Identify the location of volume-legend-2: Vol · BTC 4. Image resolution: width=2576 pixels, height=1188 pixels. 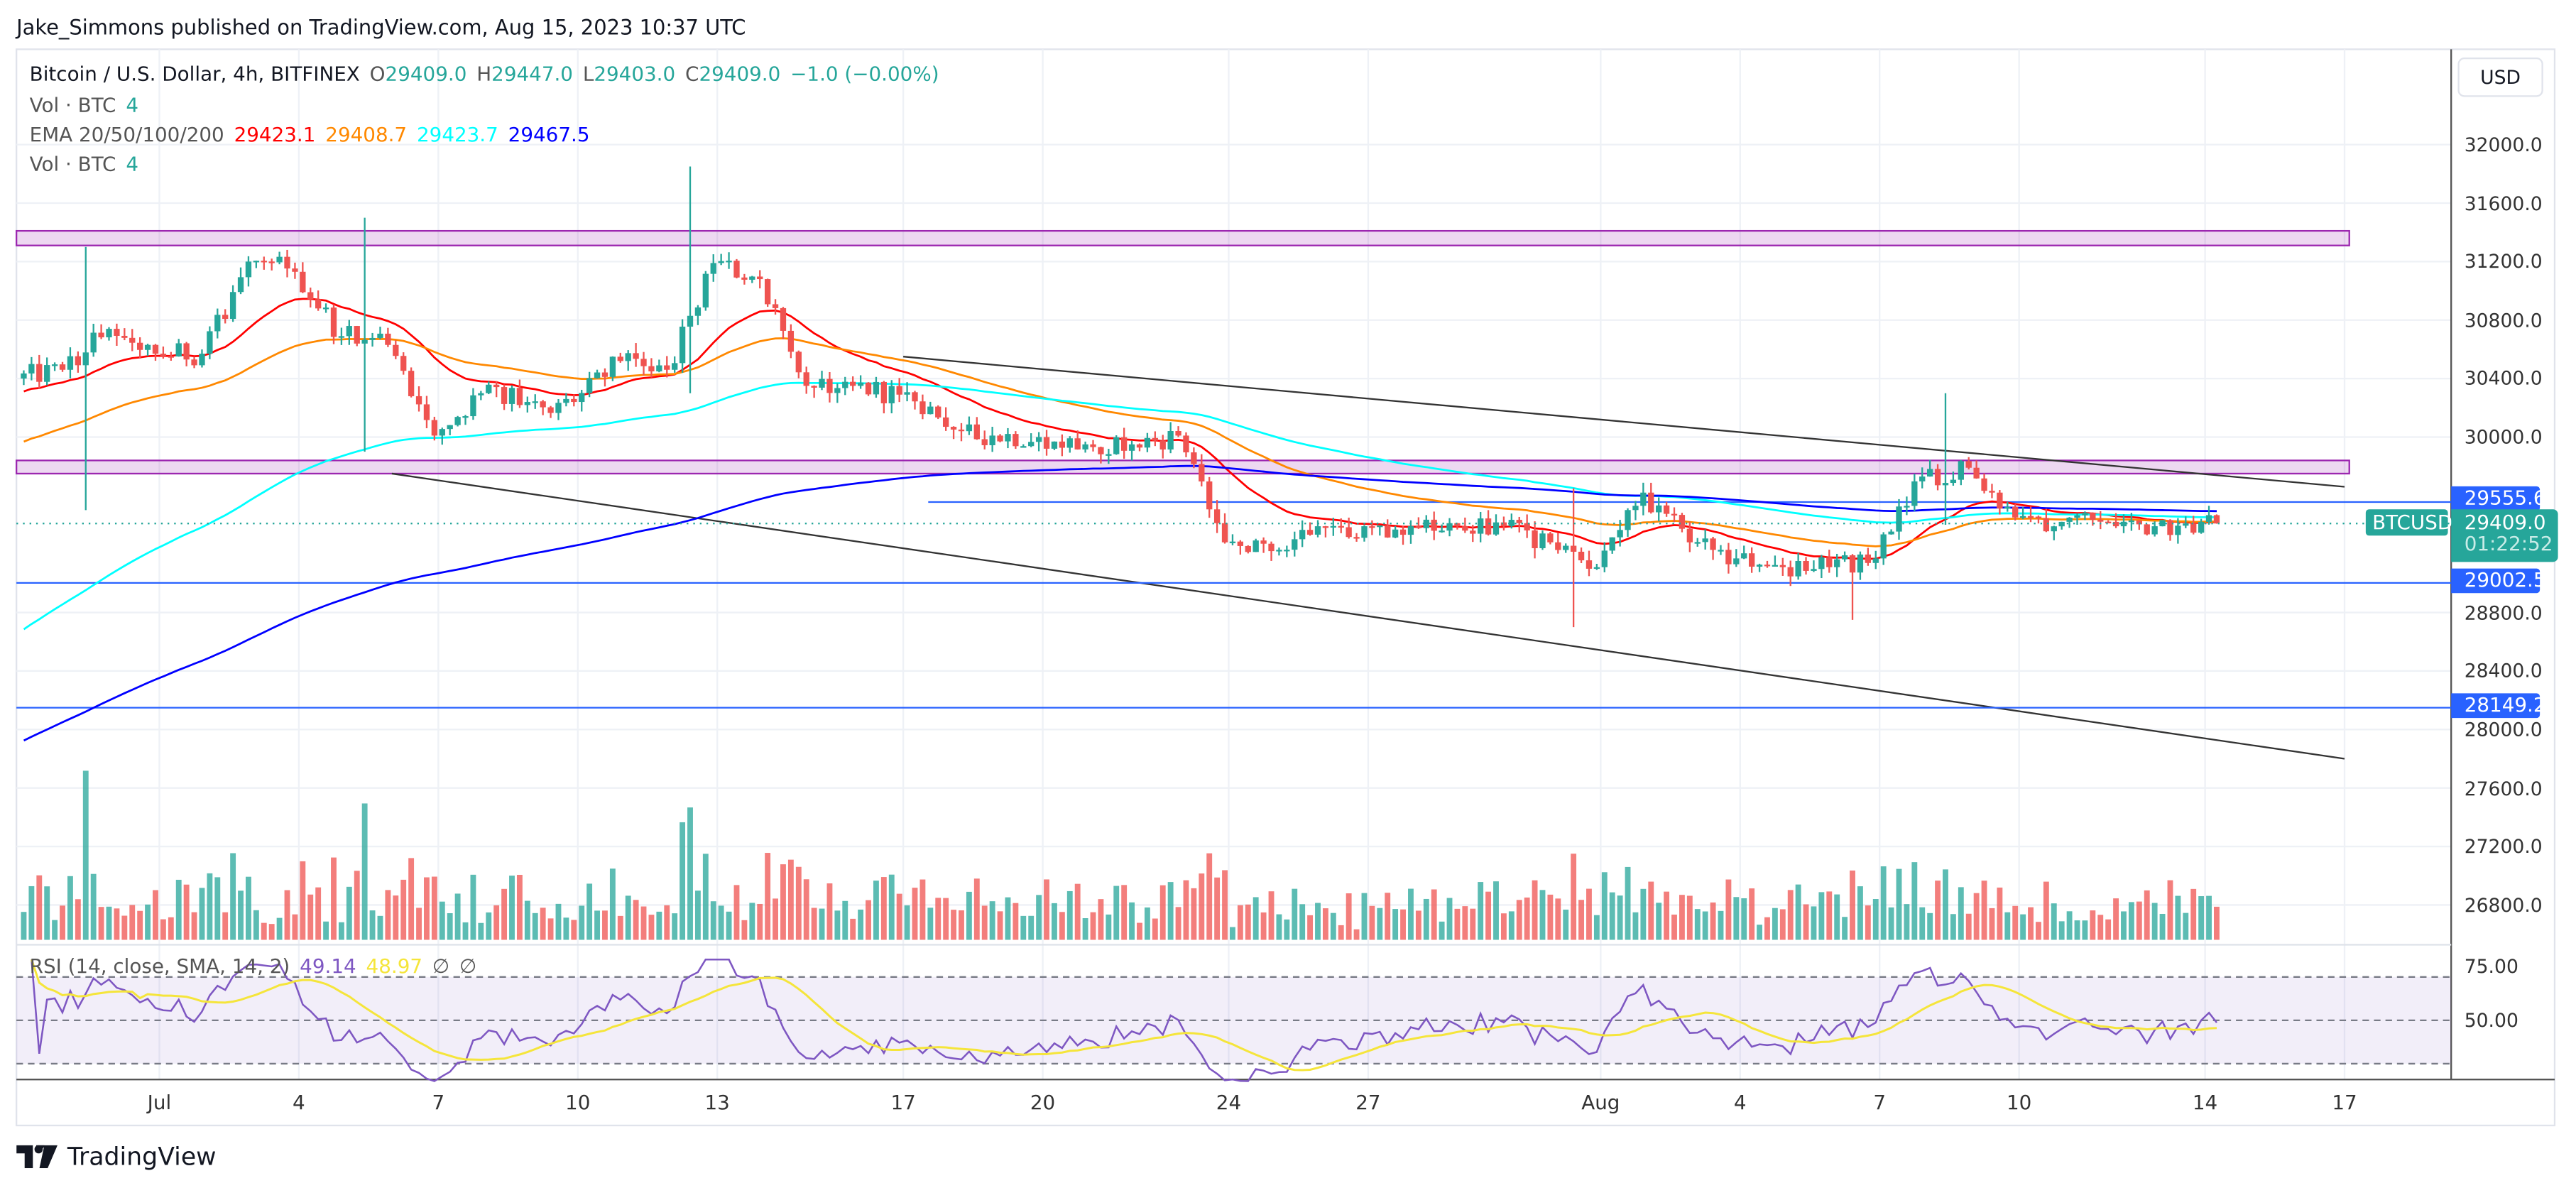
(89, 164).